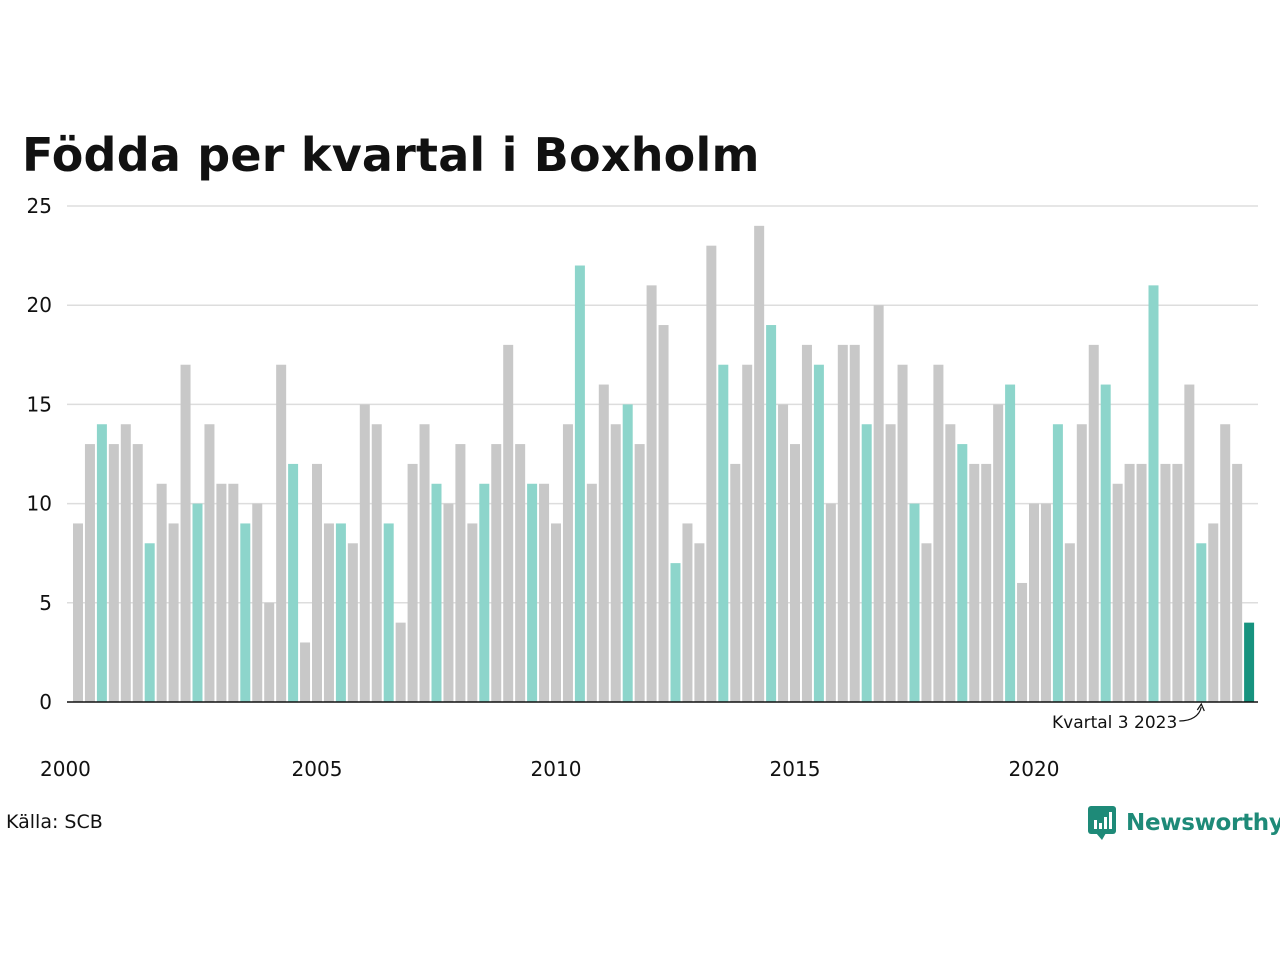 The width and height of the screenshot is (1280, 960). Describe the element at coordinates (1102, 823) in the screenshot. I see `newsworthy-logo-icon` at that location.